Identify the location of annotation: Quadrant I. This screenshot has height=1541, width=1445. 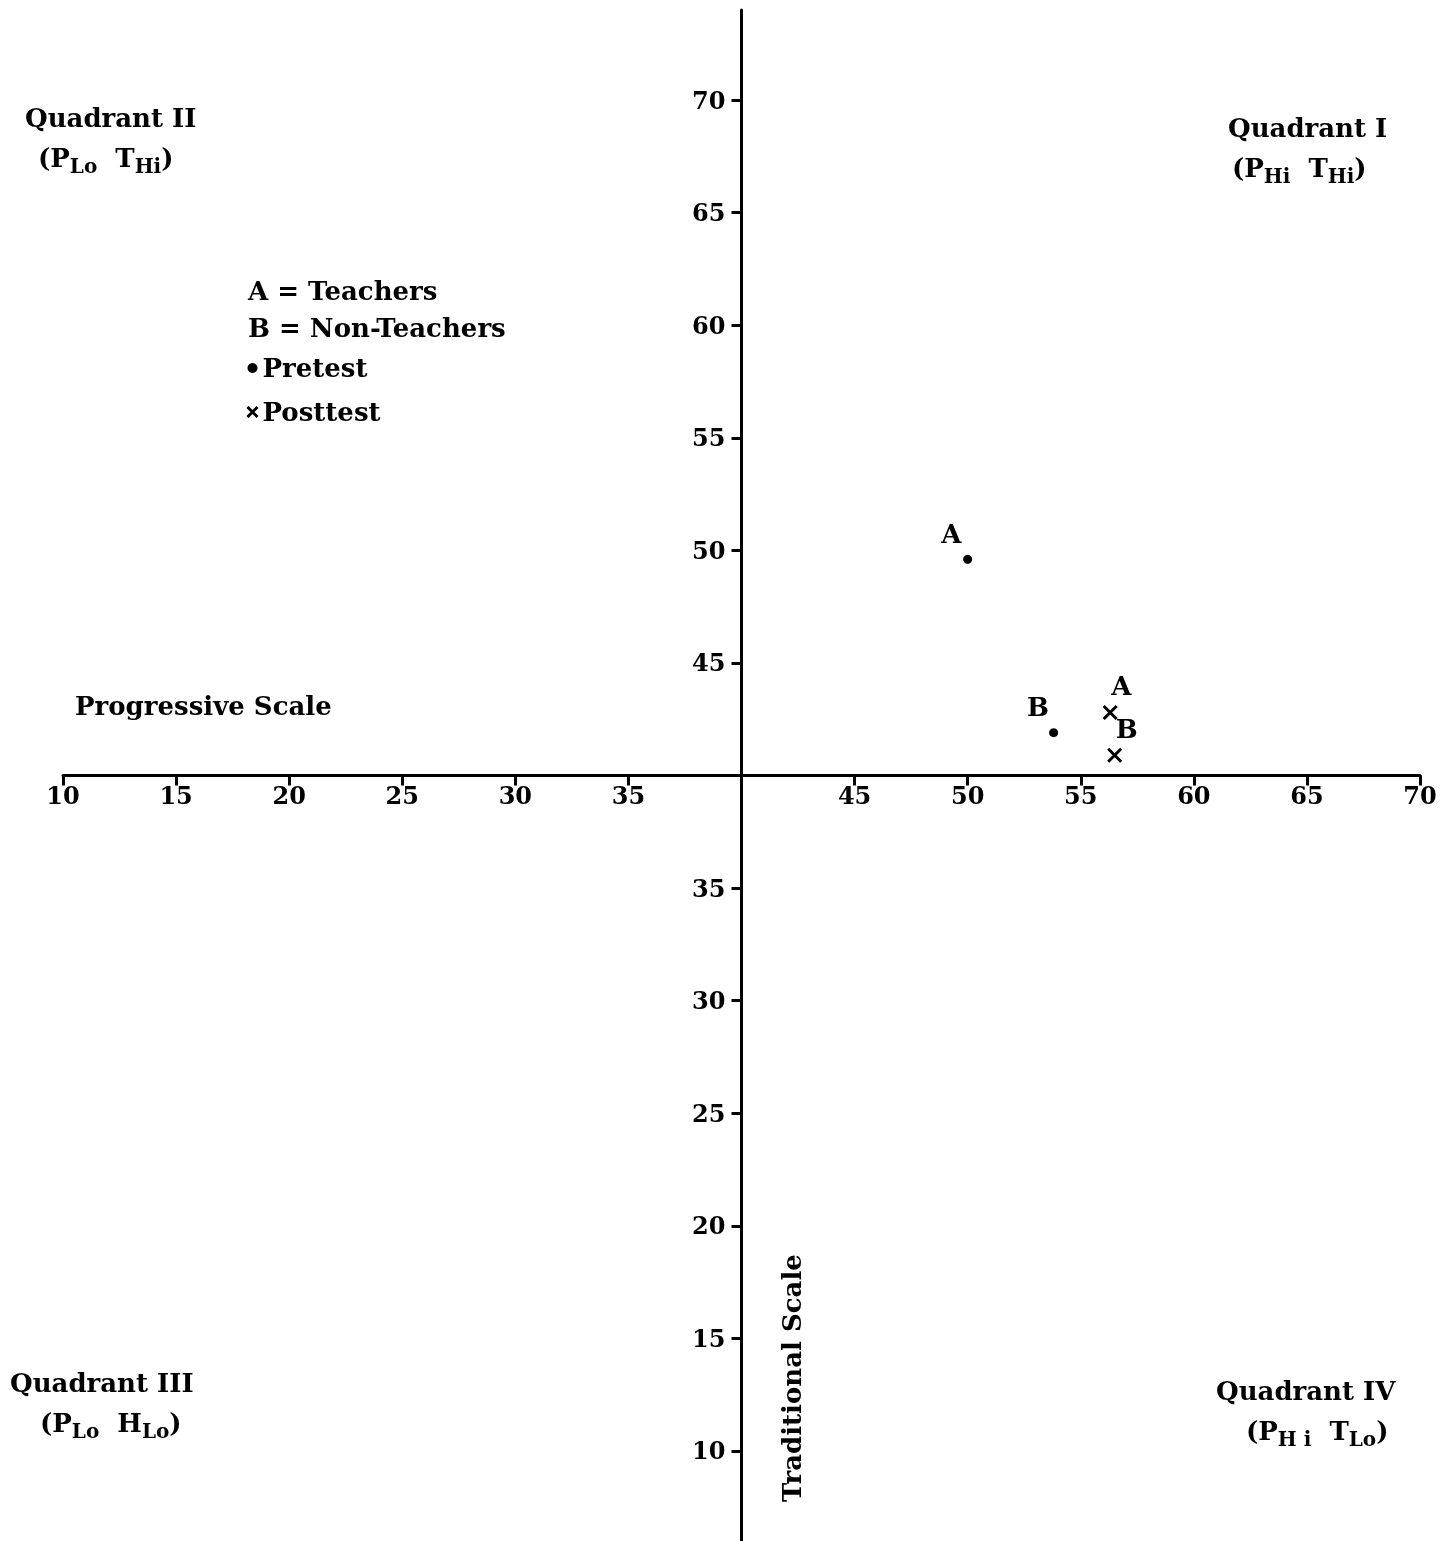
(1308, 128).